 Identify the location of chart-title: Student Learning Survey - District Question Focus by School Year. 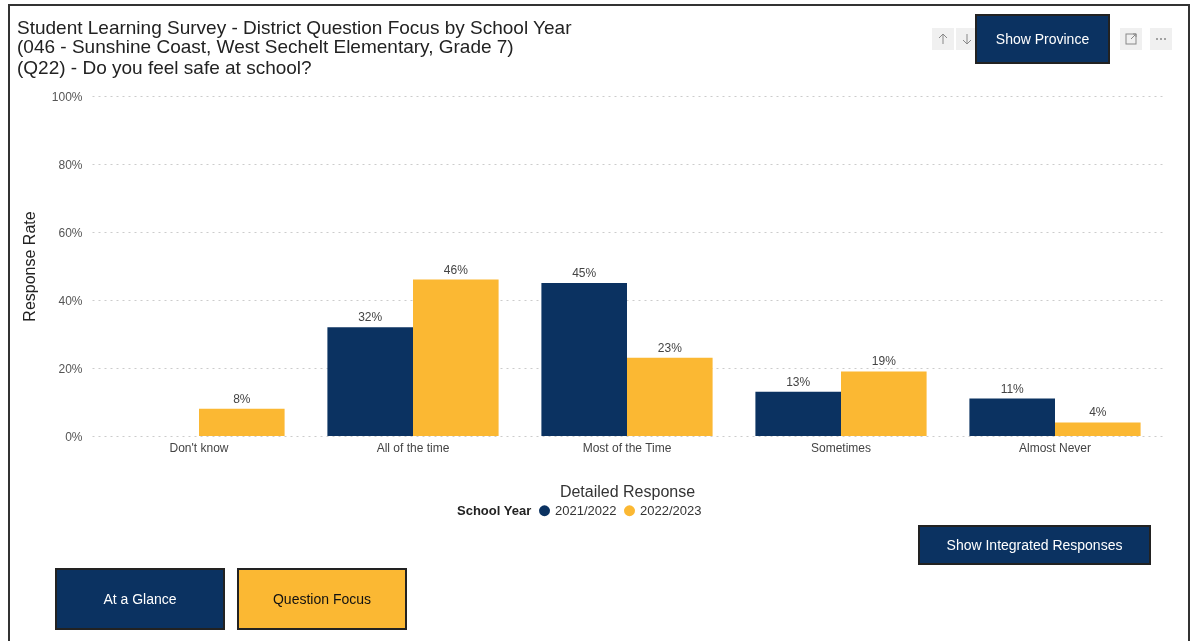
(295, 27).